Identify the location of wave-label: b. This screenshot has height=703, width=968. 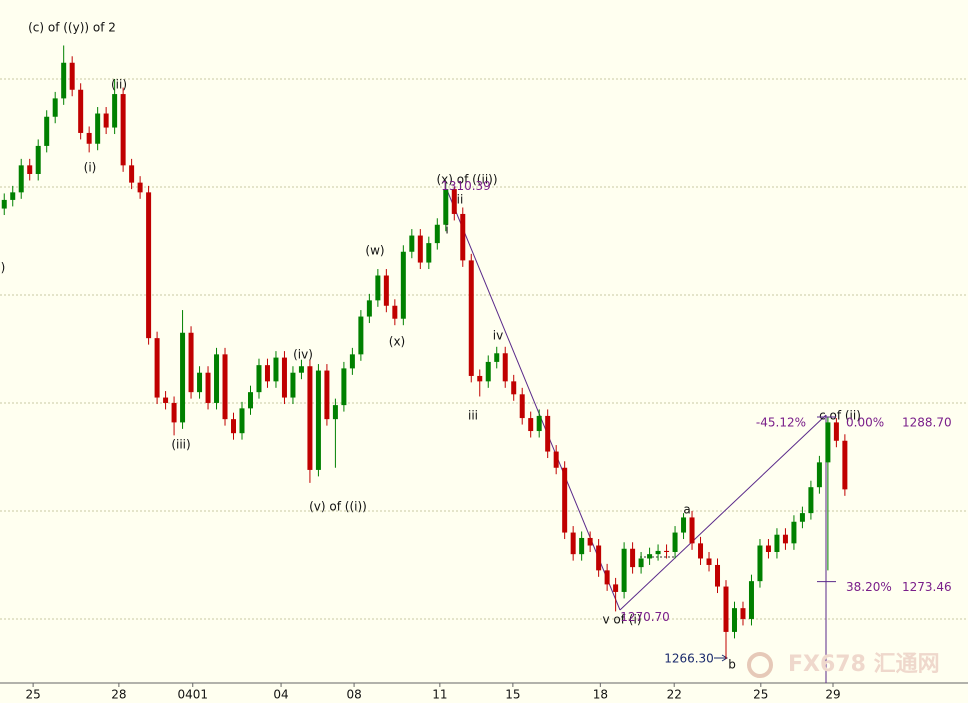
(732, 665).